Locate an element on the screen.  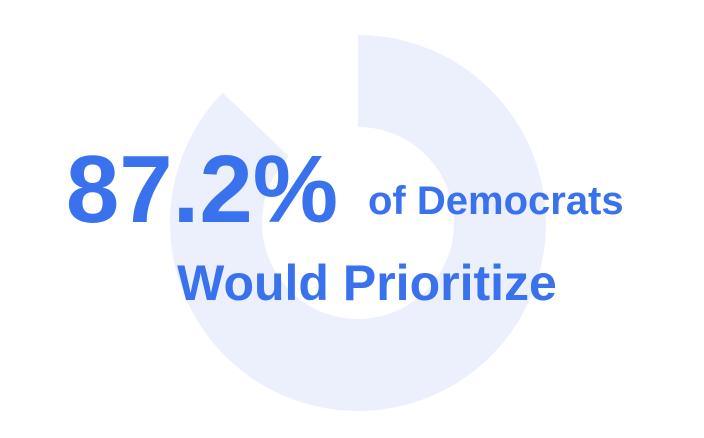
caption: of Democrats is located at coordinates (496, 201).